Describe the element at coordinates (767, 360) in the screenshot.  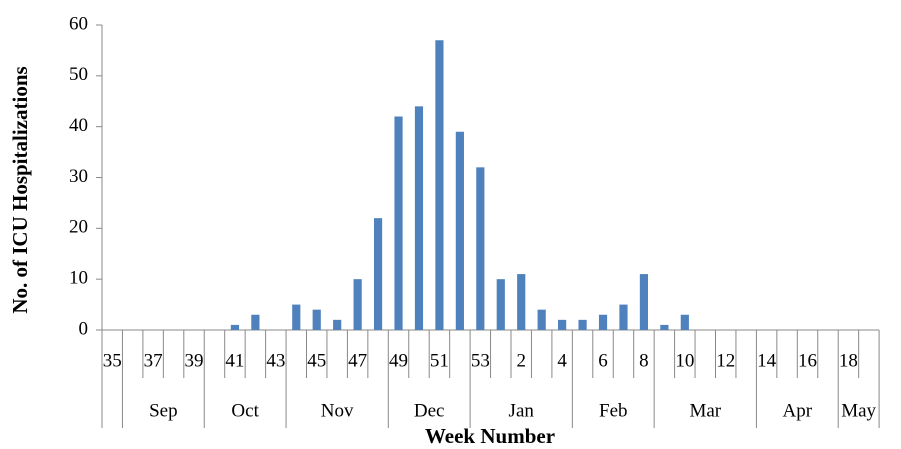
I see `x-tick-label: 14` at that location.